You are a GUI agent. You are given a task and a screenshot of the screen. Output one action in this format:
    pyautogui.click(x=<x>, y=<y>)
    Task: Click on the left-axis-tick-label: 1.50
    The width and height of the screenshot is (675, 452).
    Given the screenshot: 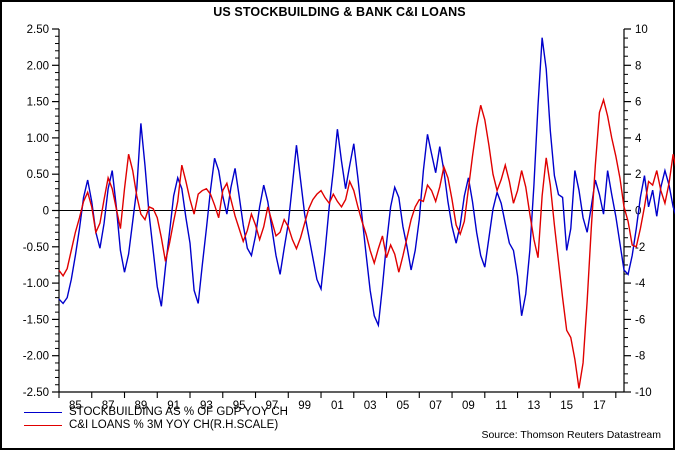 What is the action you would take?
    pyautogui.click(x=38, y=103)
    